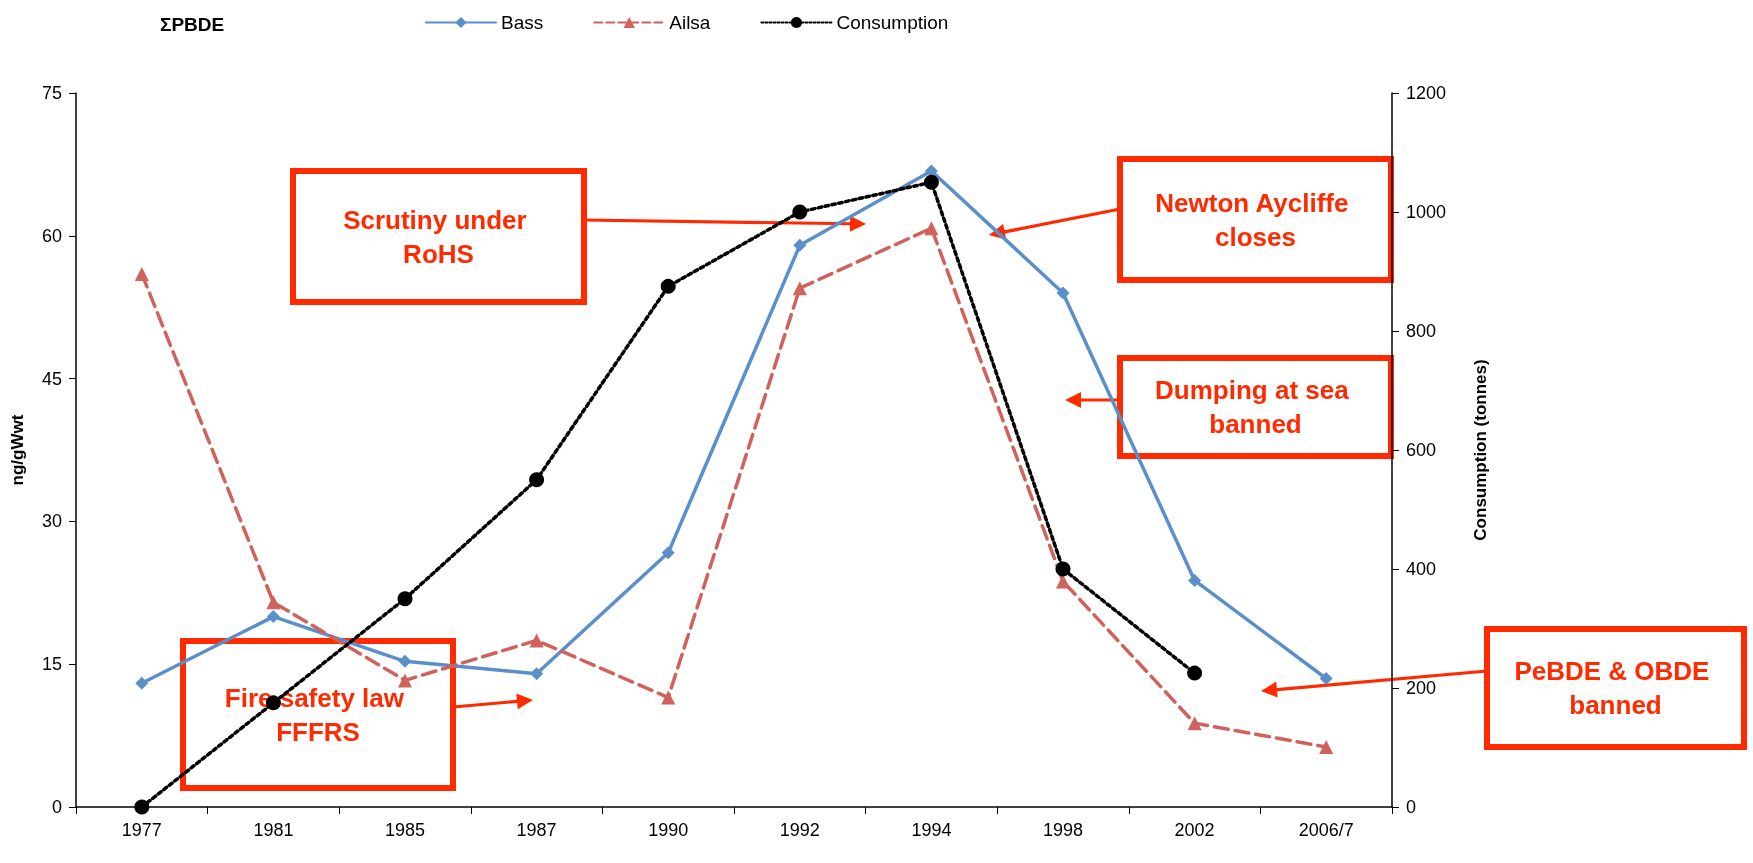  Describe the element at coordinates (1615, 688) in the screenshot. I see `text: PeBDE & OBDE banned` at that location.